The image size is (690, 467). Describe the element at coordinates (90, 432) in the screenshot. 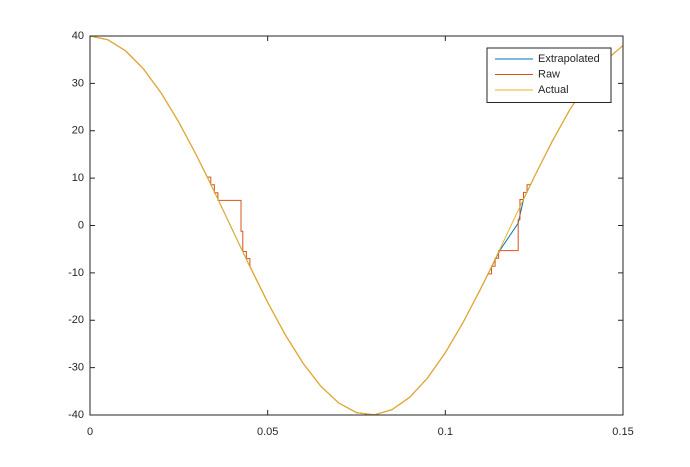

I see `x-tick-label: 0` at that location.